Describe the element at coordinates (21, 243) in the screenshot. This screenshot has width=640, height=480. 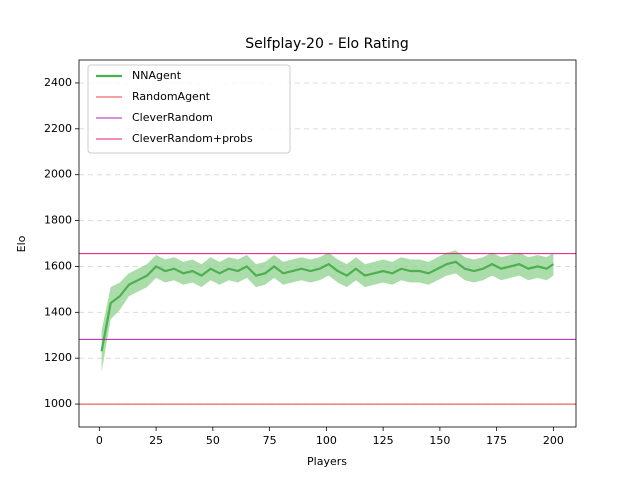
I see `y-axis-label: Elo` at that location.